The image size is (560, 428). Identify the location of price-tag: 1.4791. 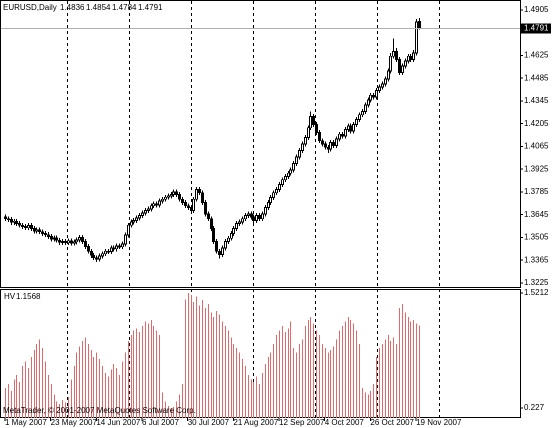
(536, 28).